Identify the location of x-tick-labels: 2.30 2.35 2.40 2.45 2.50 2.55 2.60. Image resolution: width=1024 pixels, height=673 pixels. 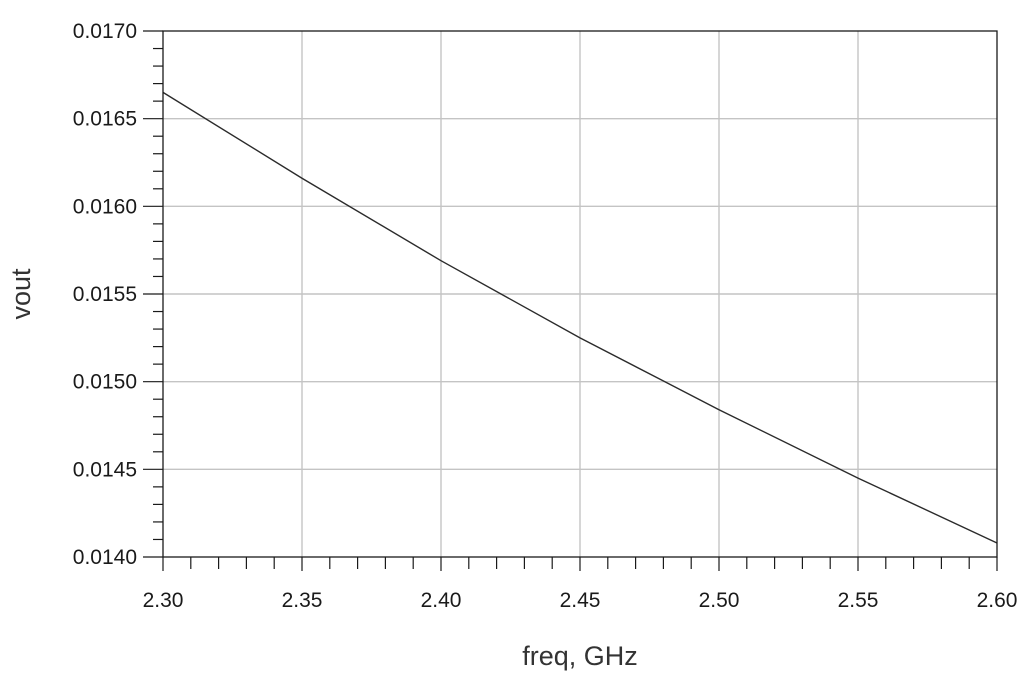
(580, 600).